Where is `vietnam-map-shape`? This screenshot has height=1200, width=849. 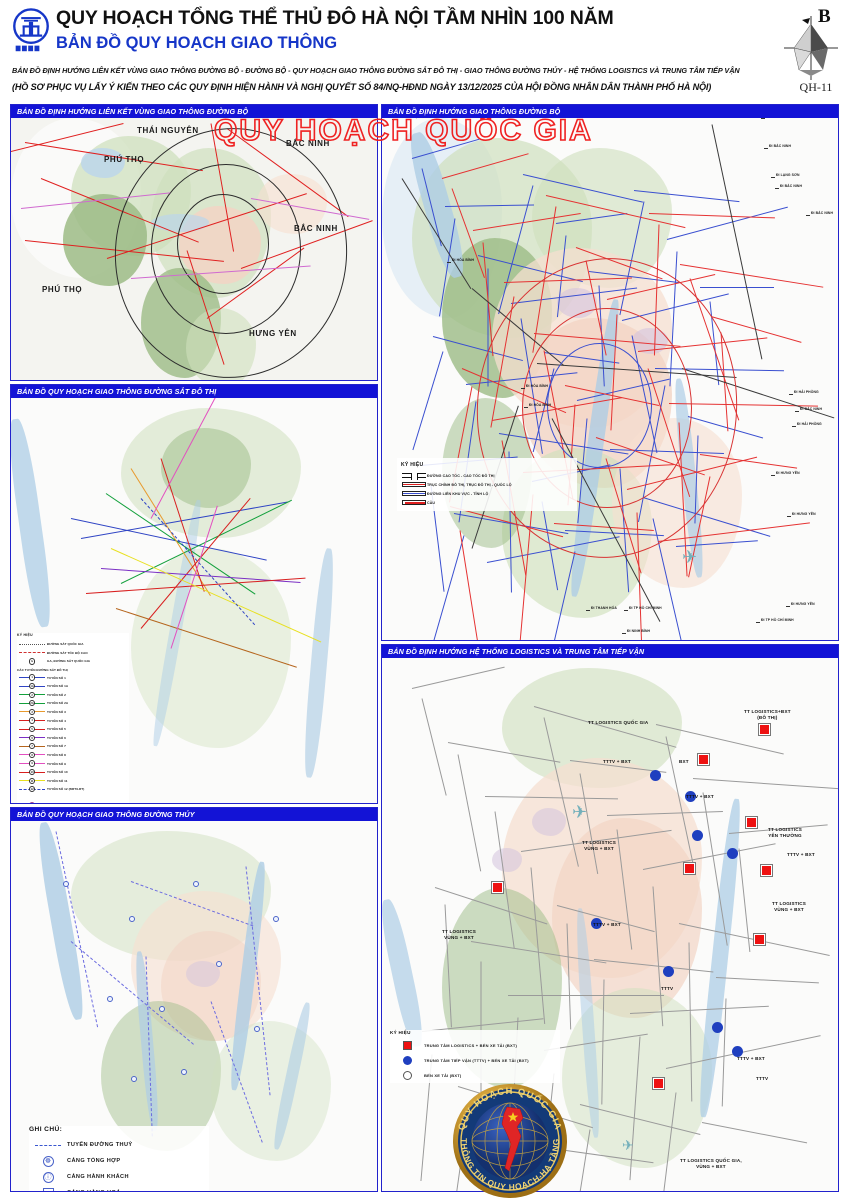 vietnam-map-shape is located at coordinates (512, 1139).